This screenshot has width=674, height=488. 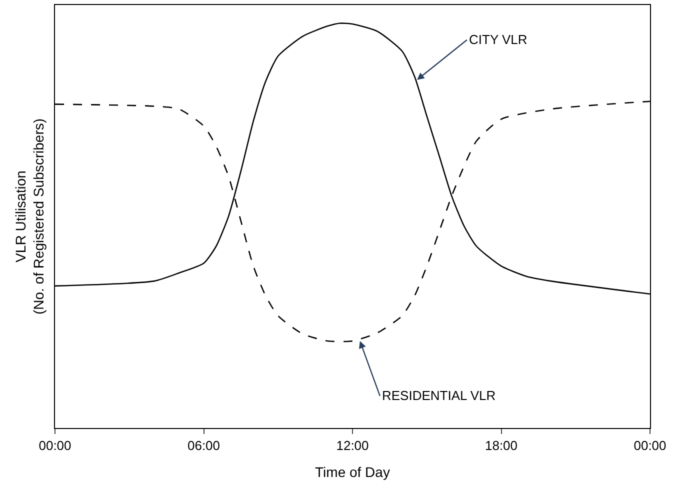 I want to click on x-tick-label: 06:00, so click(x=203, y=445).